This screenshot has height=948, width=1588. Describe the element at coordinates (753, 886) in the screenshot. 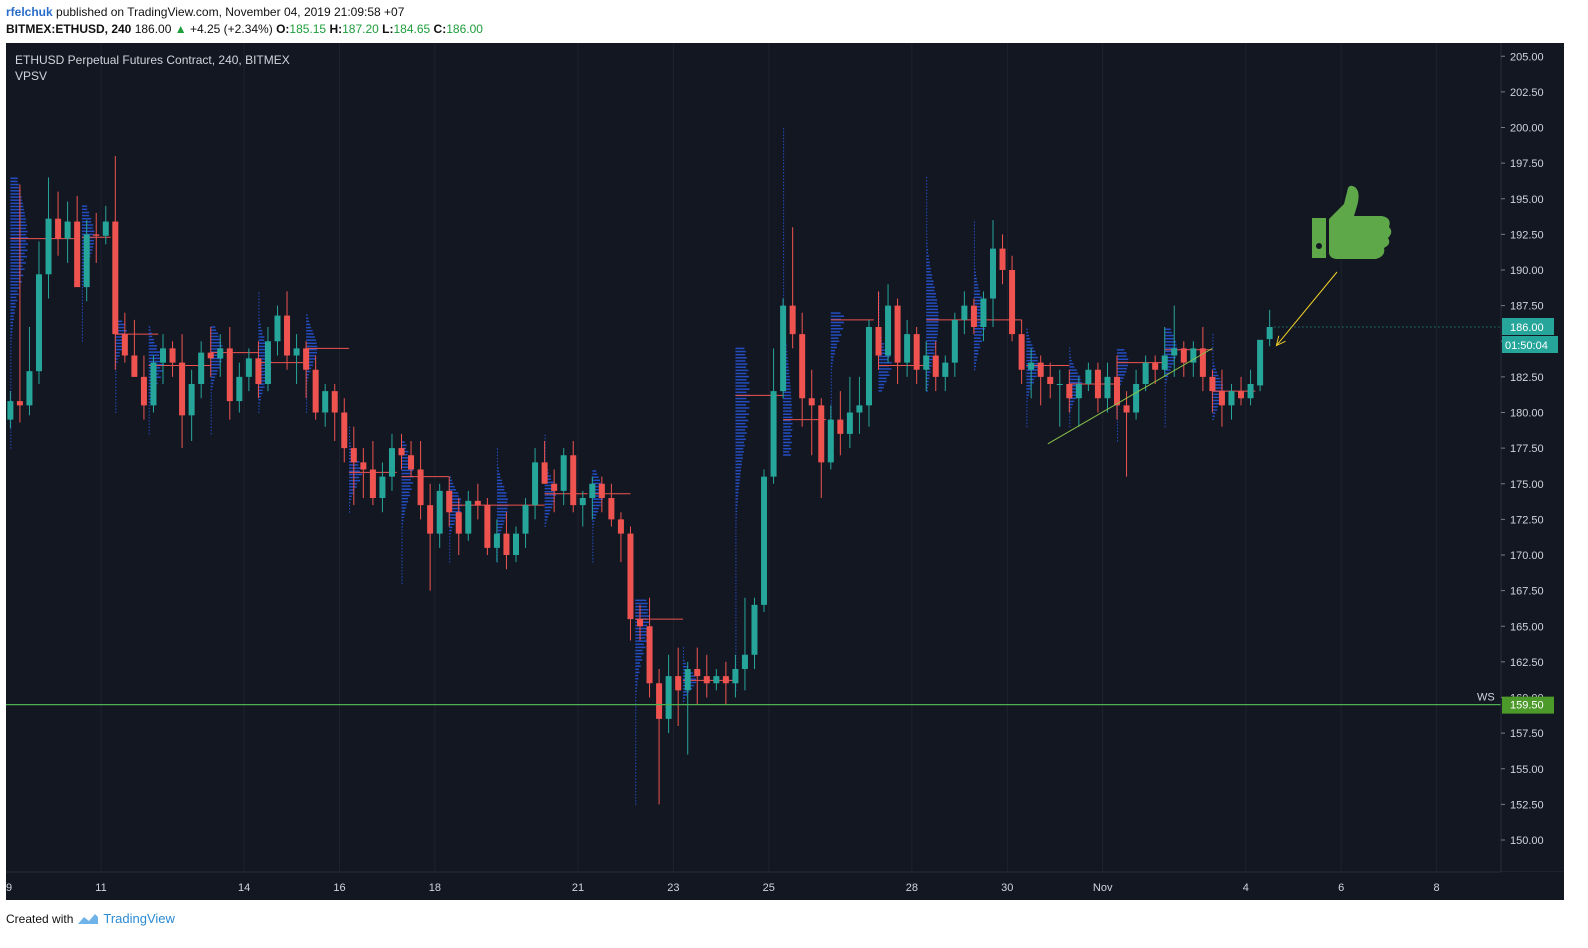

I see `time-axis` at that location.